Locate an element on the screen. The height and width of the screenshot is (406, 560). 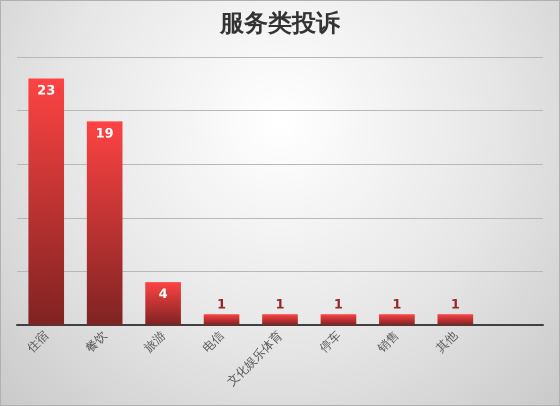
x-tick-label: 销售 is located at coordinates (388, 342).